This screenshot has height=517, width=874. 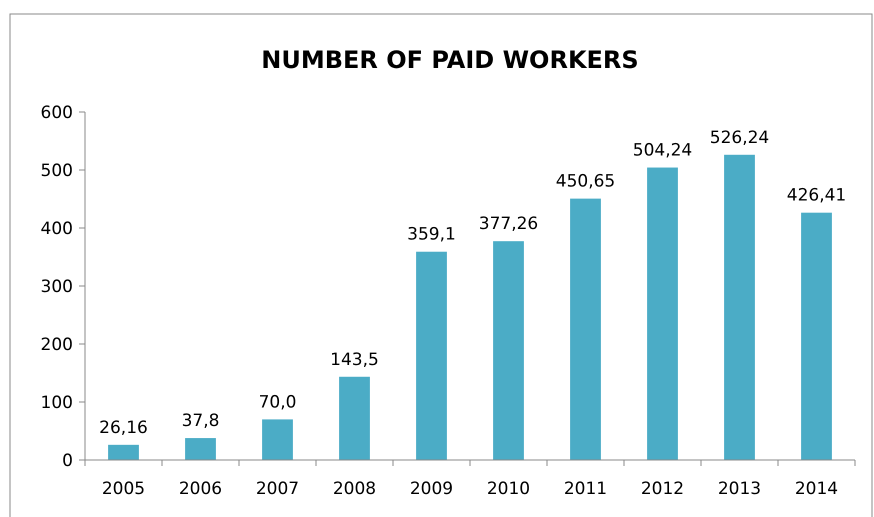 What do you see at coordinates (124, 489) in the screenshot?
I see `x-tick-label: 2005` at bounding box center [124, 489].